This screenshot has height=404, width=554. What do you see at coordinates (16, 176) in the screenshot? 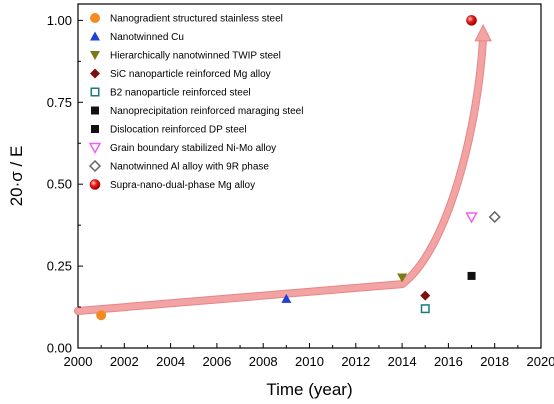
I see `y-axis-title: 20·σ / E` at bounding box center [16, 176].